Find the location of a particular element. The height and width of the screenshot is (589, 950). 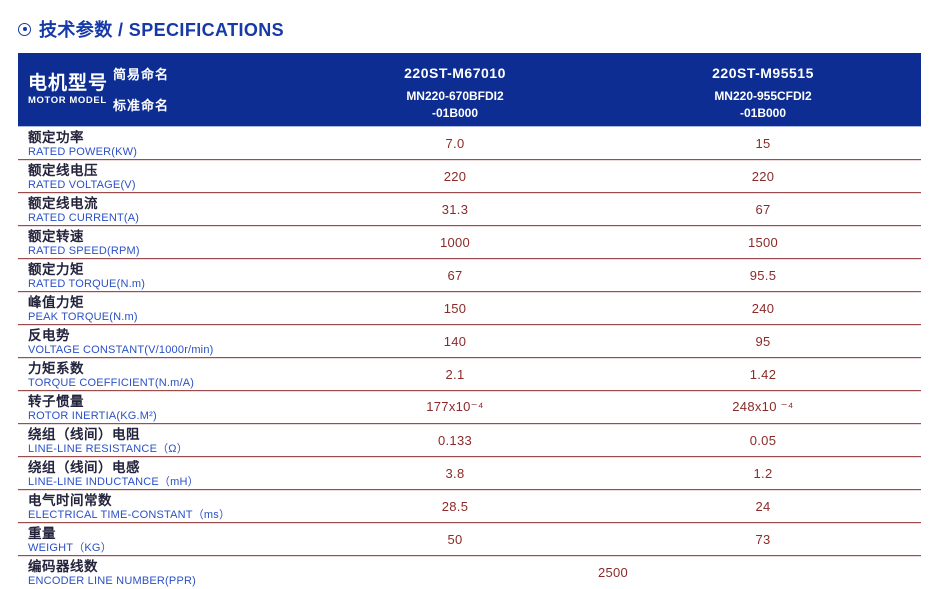

spec-value-col1: 140 is located at coordinates (455, 341).